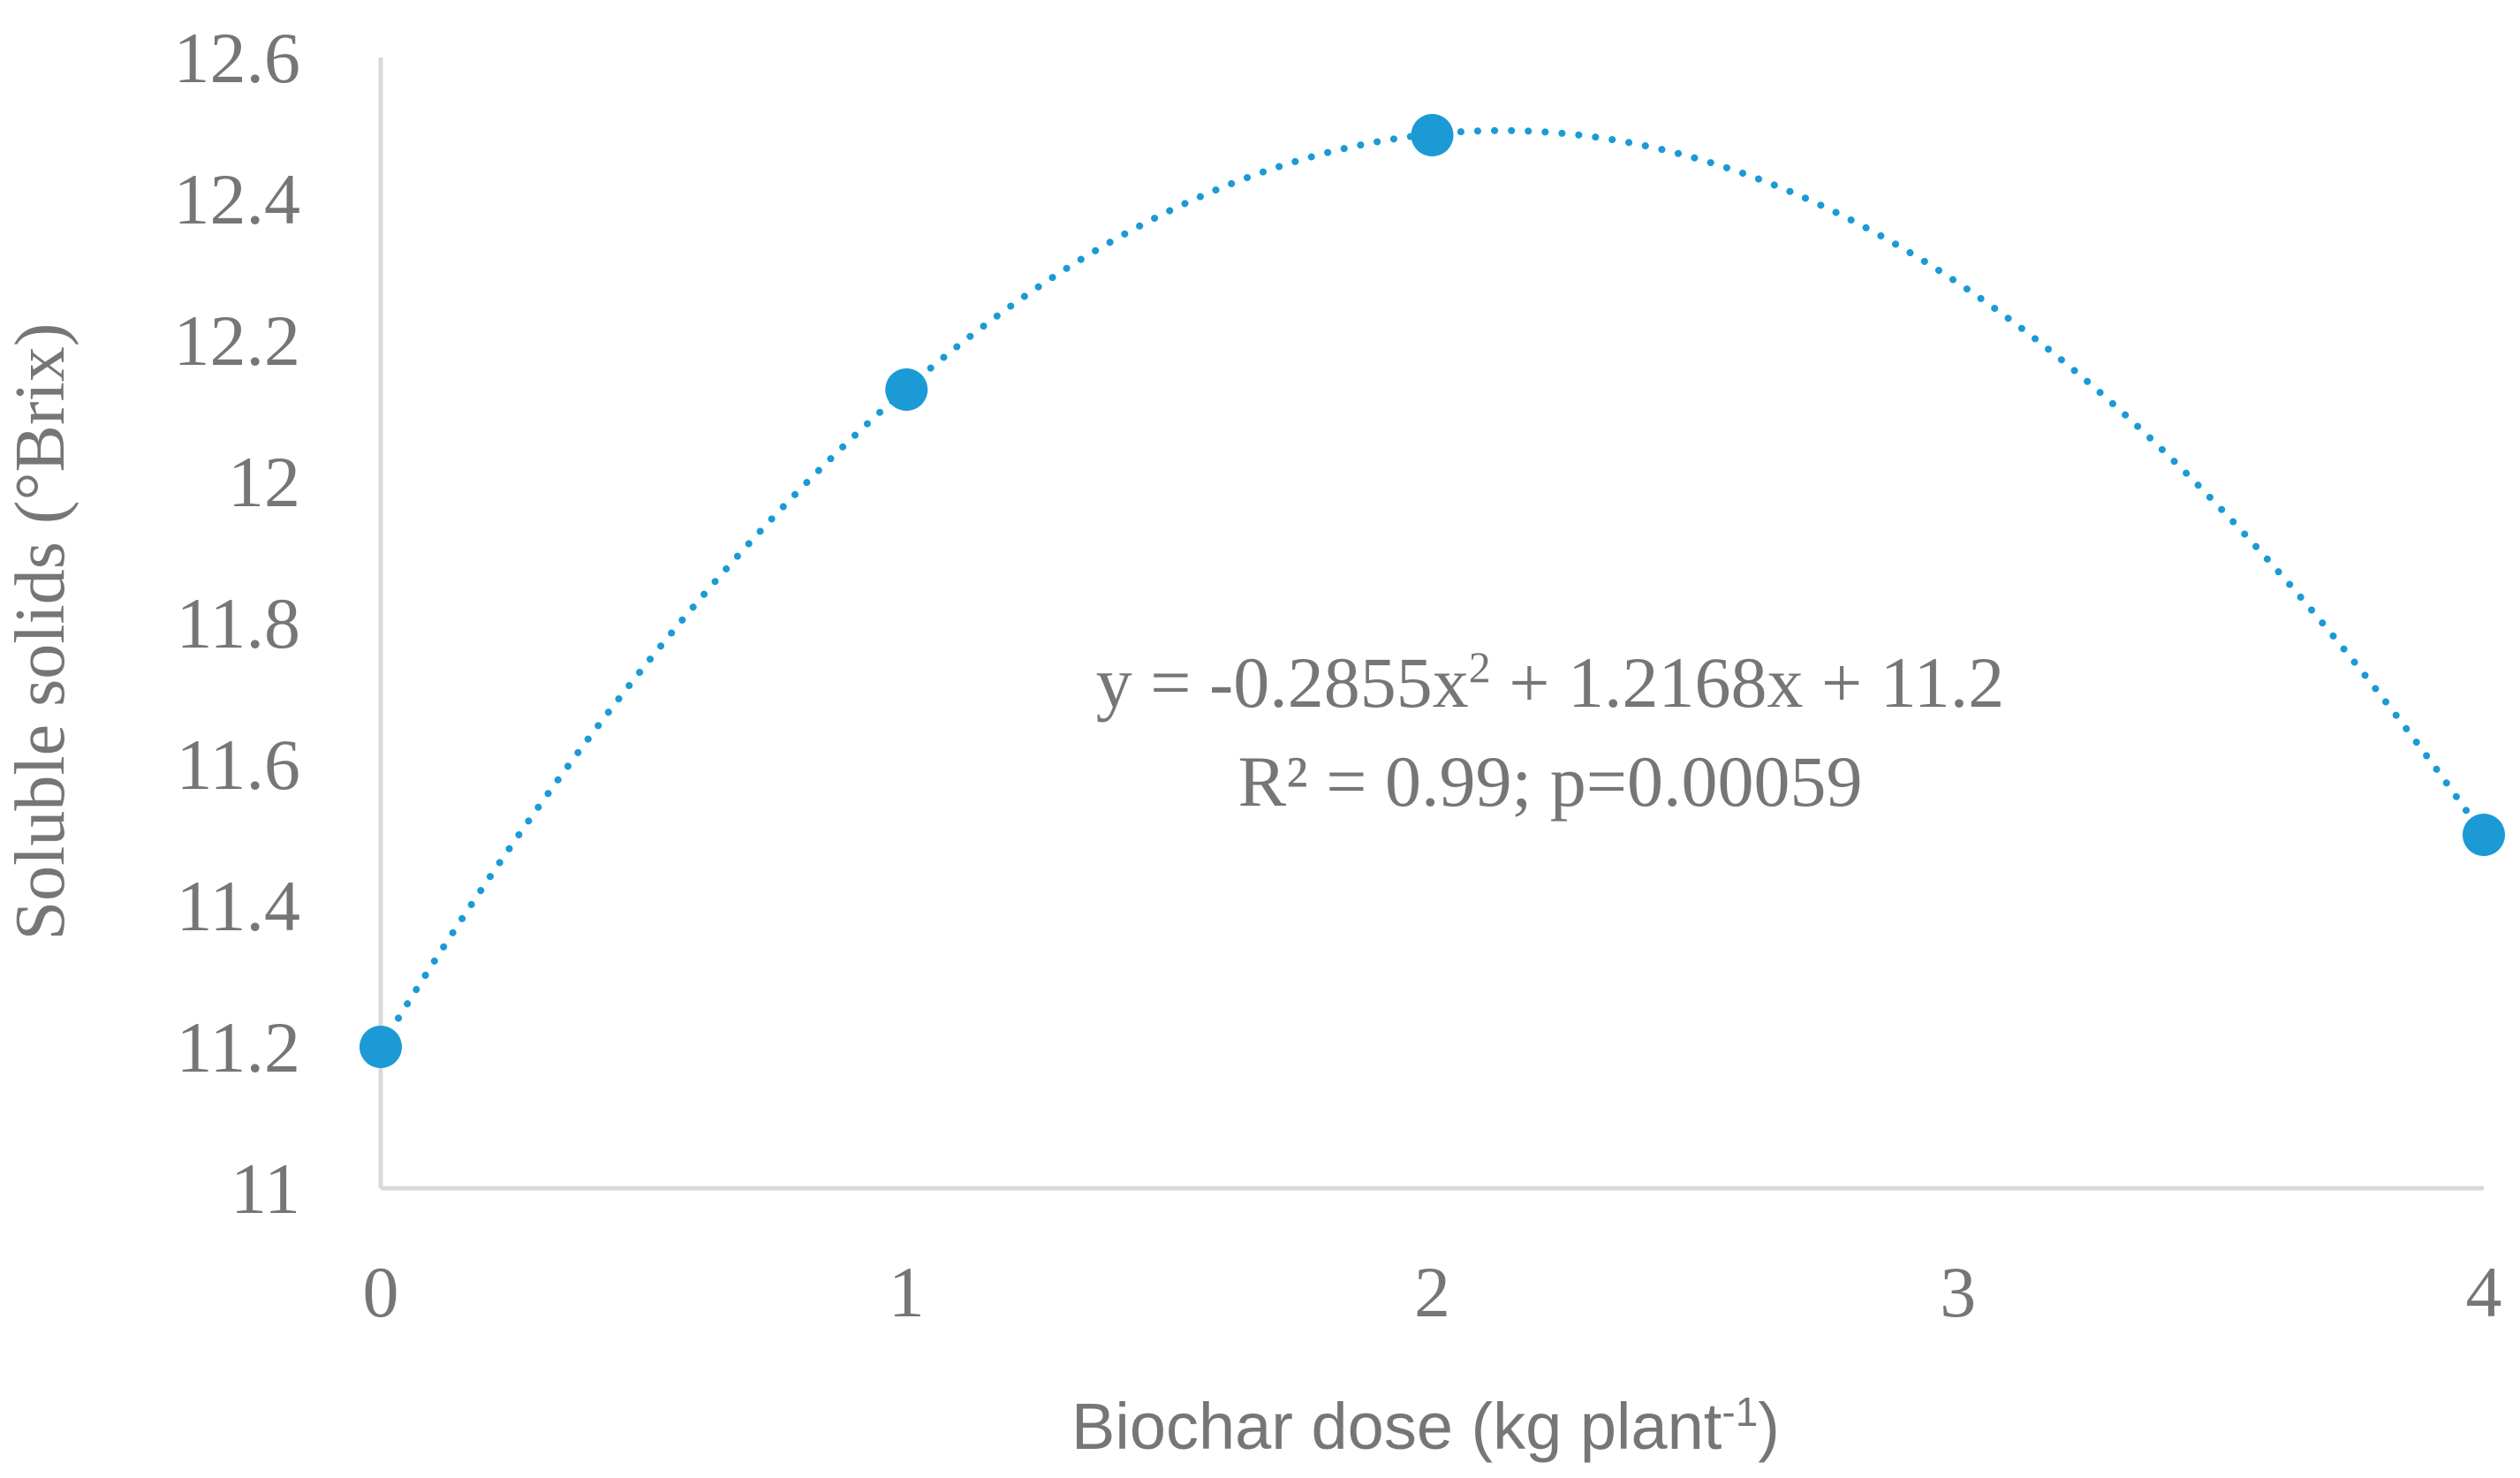 The width and height of the screenshot is (2520, 1478). What do you see at coordinates (40, 632) in the screenshot?
I see `y-axis-label: Soluble solids (°Brix)` at bounding box center [40, 632].